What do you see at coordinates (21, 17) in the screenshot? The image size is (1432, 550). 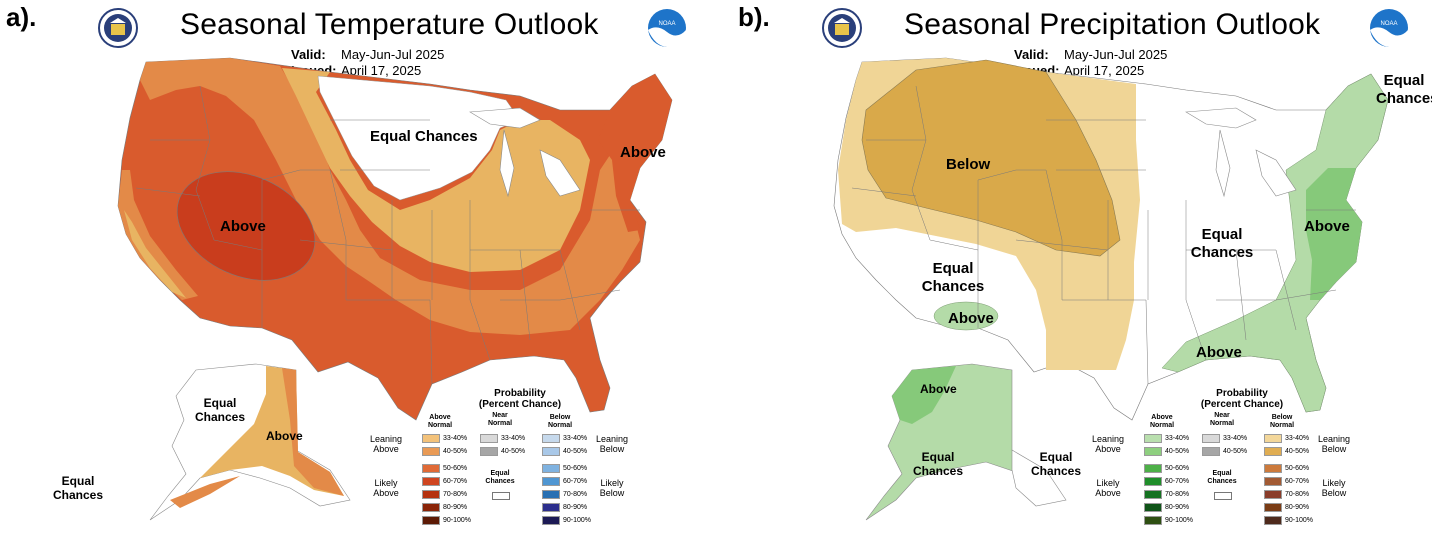 I see `panel-label-a: a).` at bounding box center [21, 17].